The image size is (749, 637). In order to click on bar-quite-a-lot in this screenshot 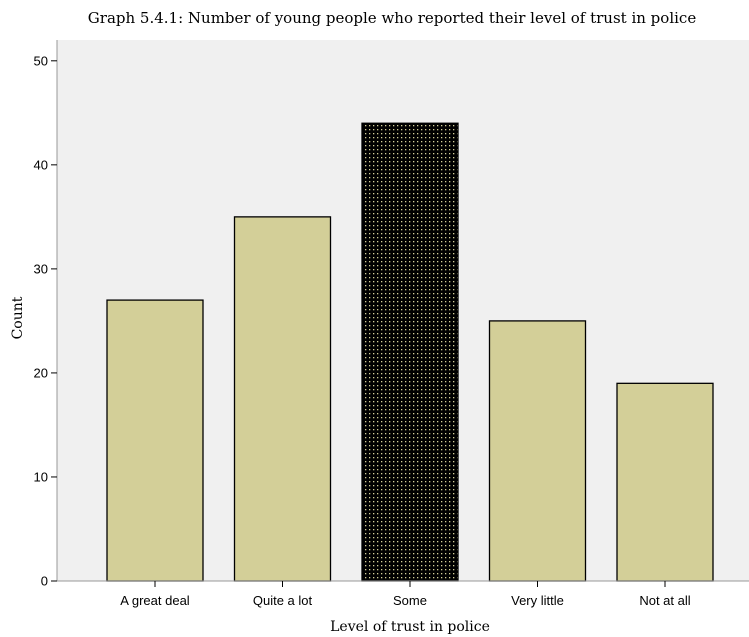, I will do `click(282, 399)`.